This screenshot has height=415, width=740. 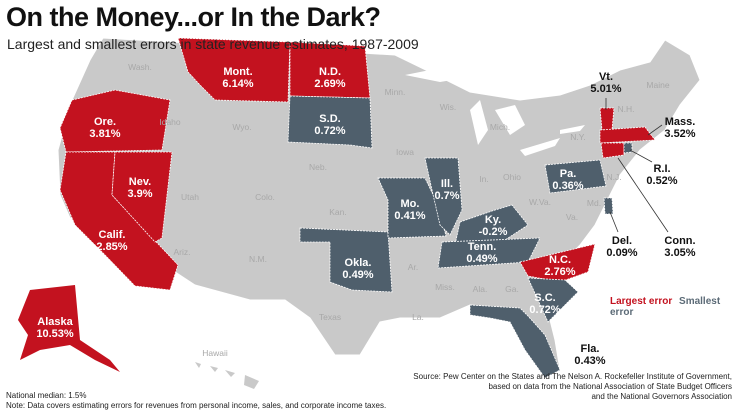 I want to click on state-label-ill: Ill., so click(x=447, y=184).